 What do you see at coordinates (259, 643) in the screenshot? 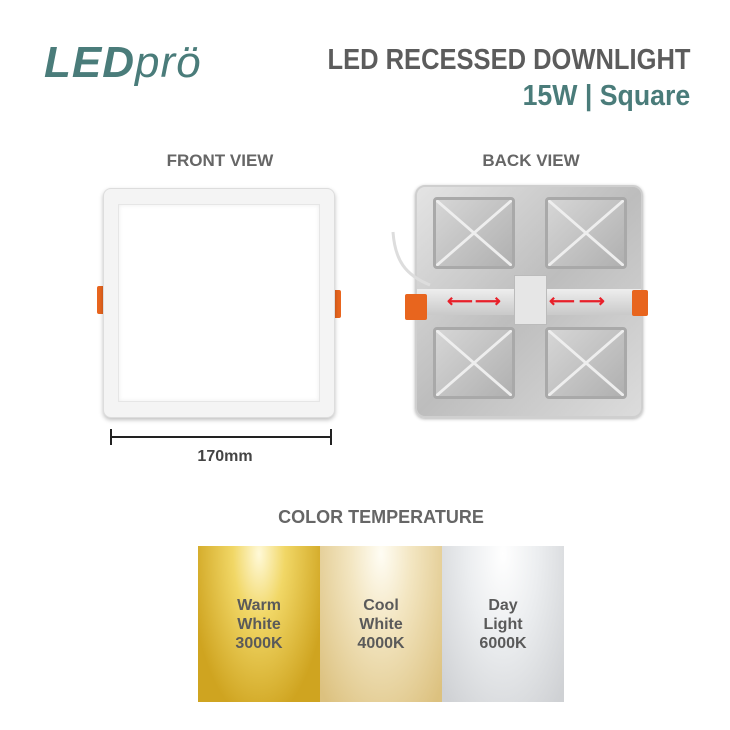
I see `swatch-kelvin: 3000K` at bounding box center [259, 643].